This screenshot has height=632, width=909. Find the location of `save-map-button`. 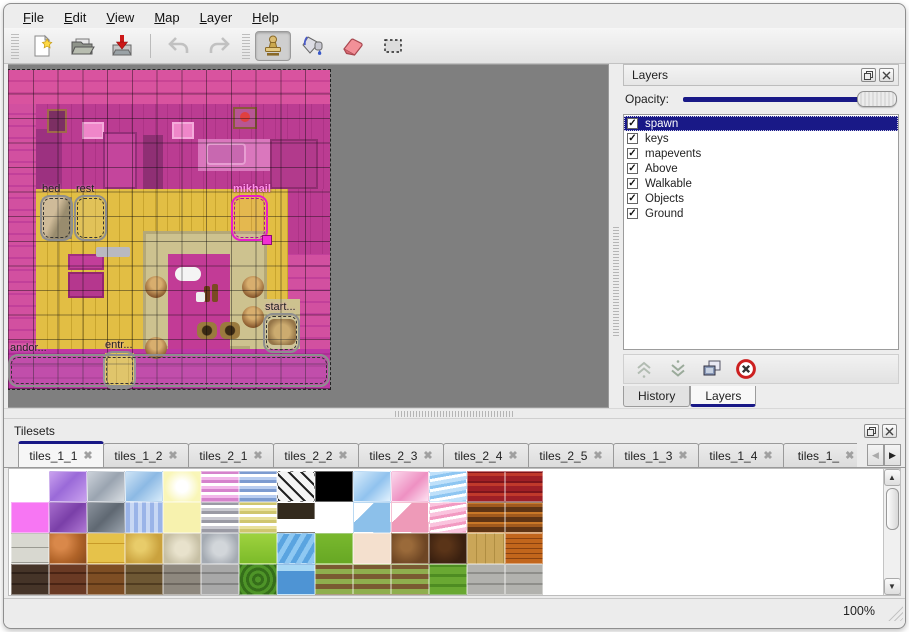

save-map-button is located at coordinates (122, 46).